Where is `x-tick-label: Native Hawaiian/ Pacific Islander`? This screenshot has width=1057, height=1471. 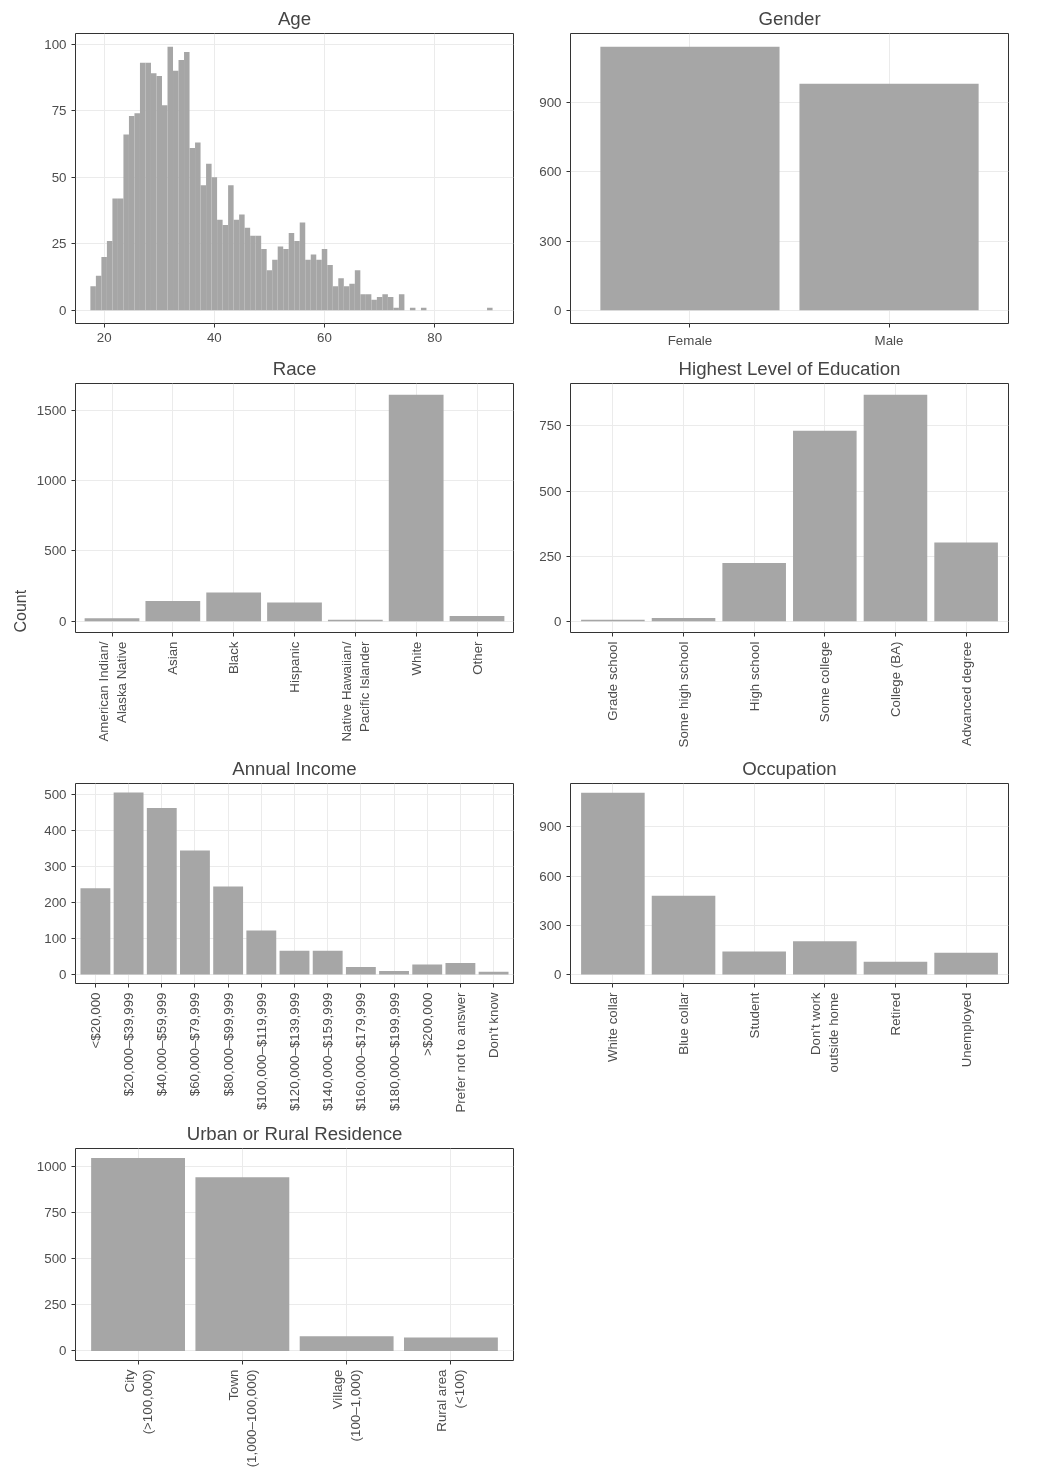 x-tick-label: Native Hawaiian/ Pacific Islander is located at coordinates (355, 691).